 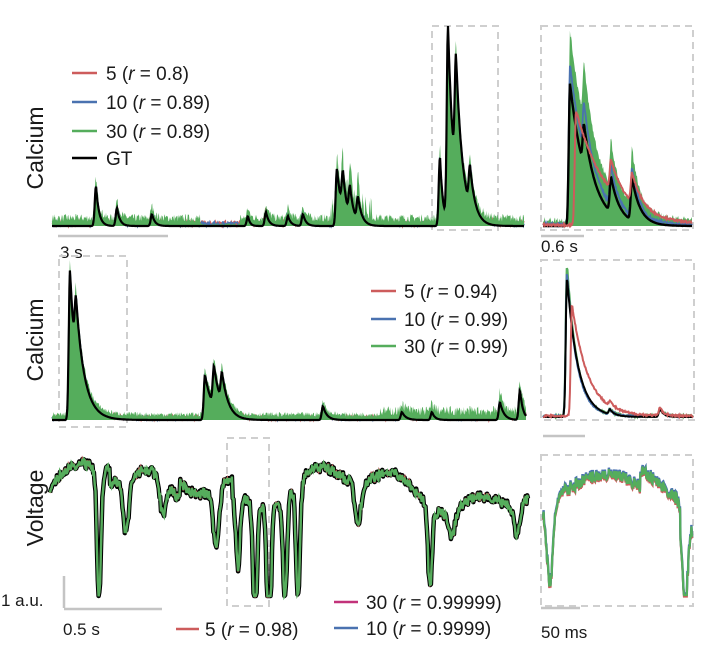 I want to click on legend-label-5-row2: 5 (r = 0.94), so click(x=450, y=292).